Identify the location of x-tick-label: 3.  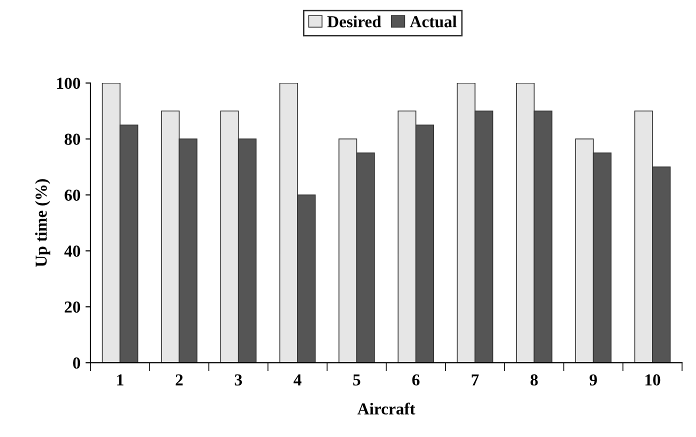
(238, 380).